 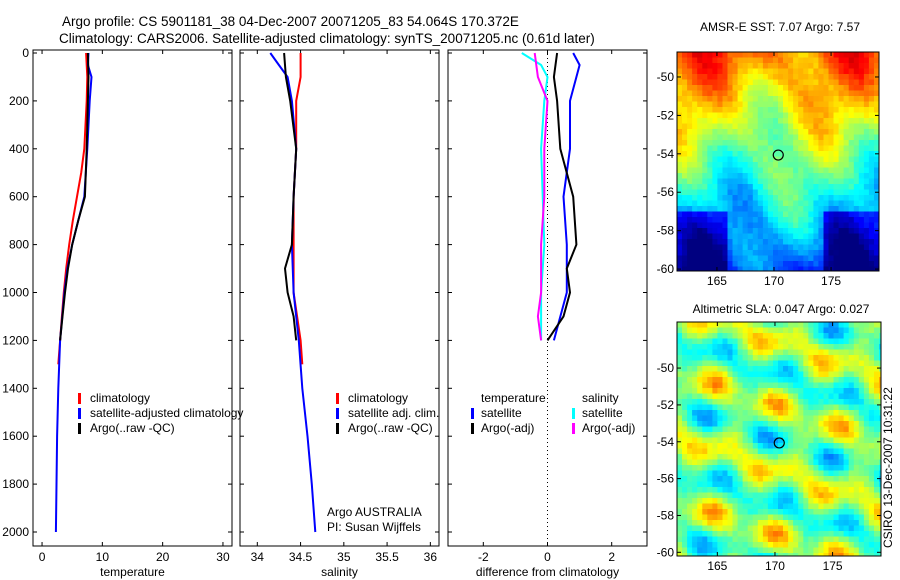 What do you see at coordinates (19, 149) in the screenshot?
I see `y-tick-label: 400` at bounding box center [19, 149].